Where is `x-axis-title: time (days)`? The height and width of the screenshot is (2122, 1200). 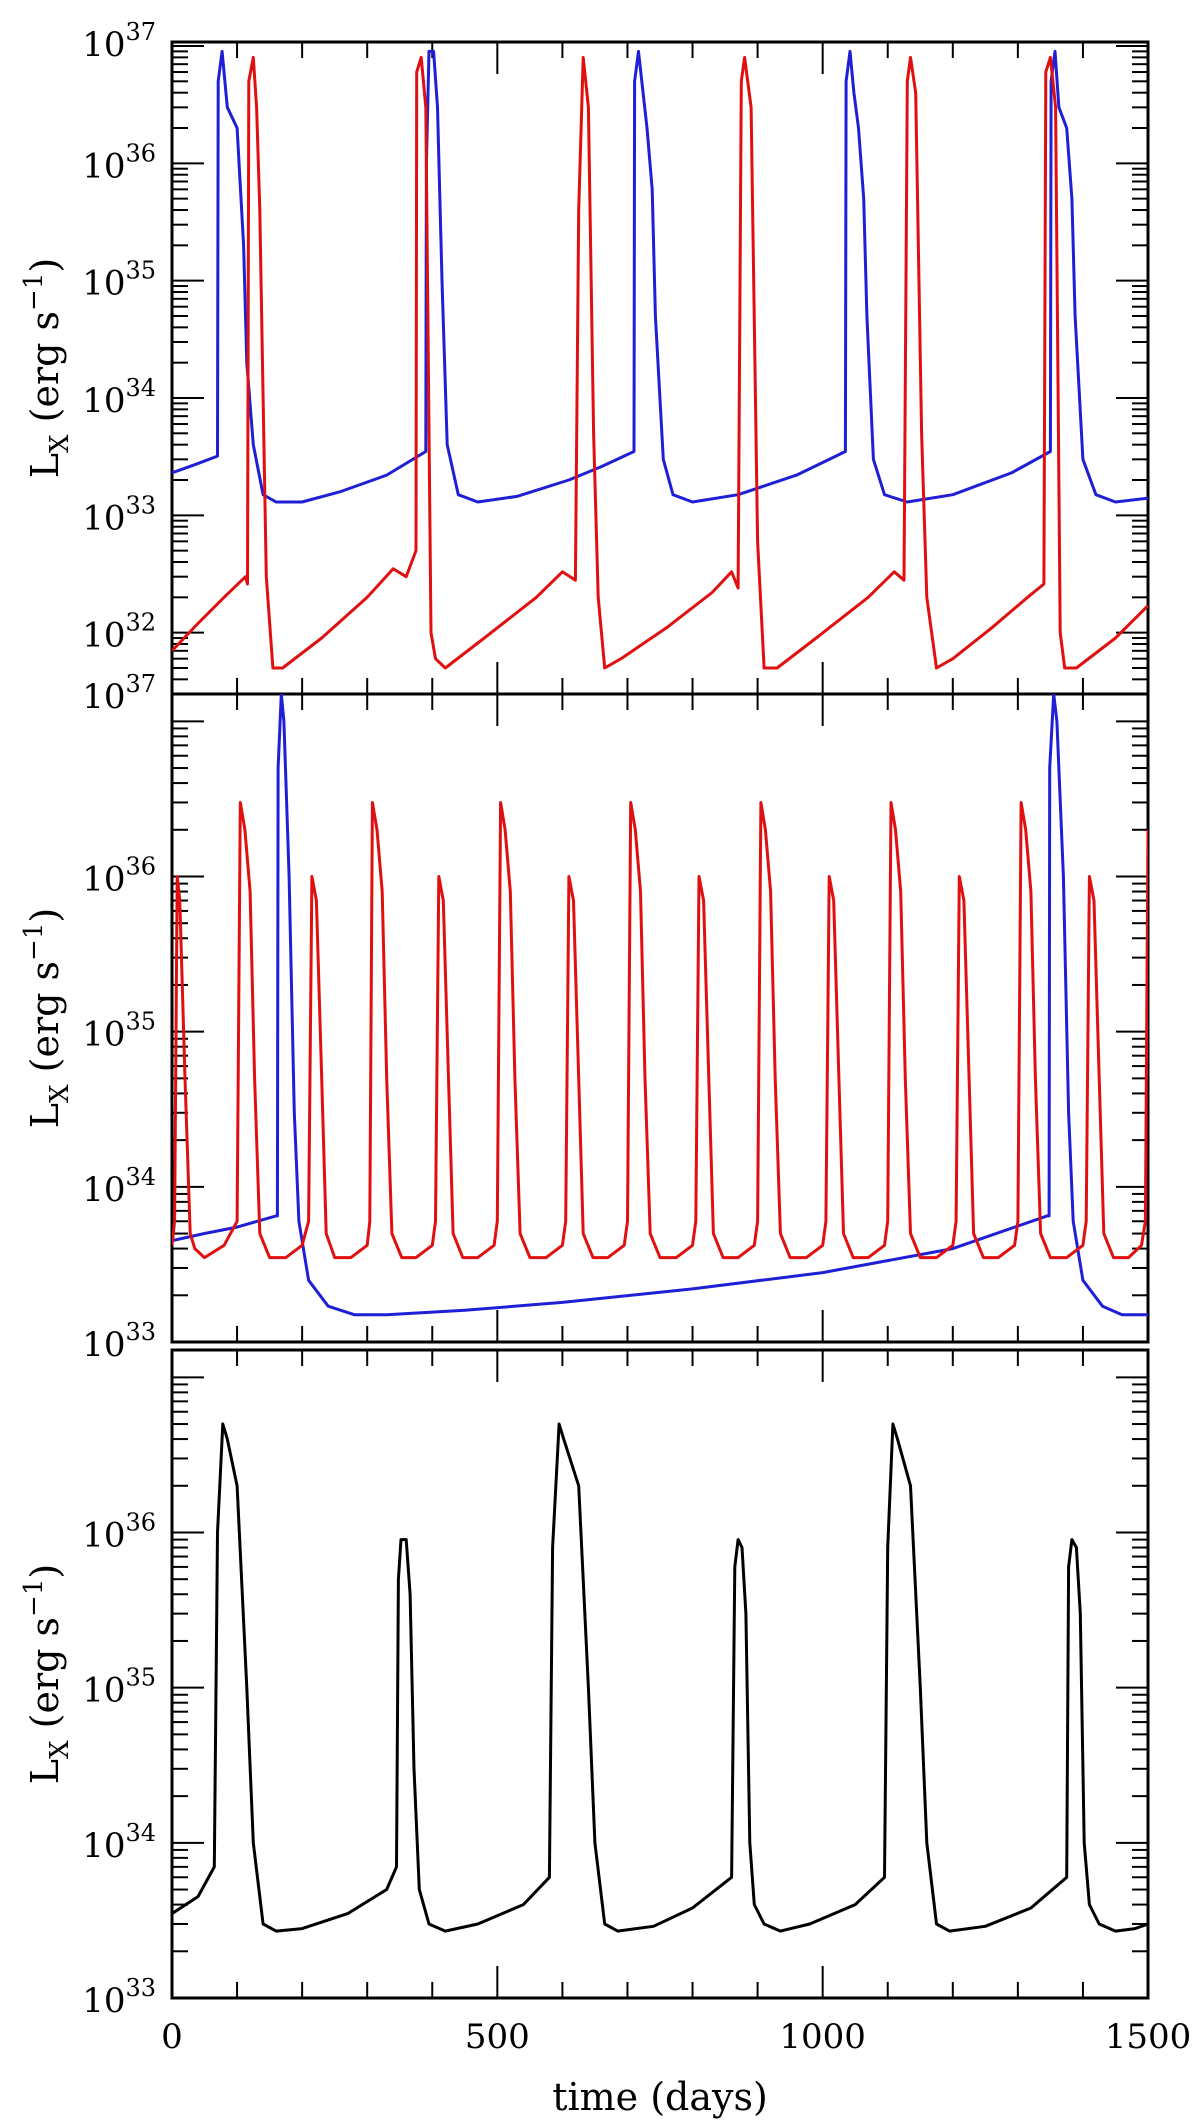
x-axis-title: time (days) is located at coordinates (660, 2097).